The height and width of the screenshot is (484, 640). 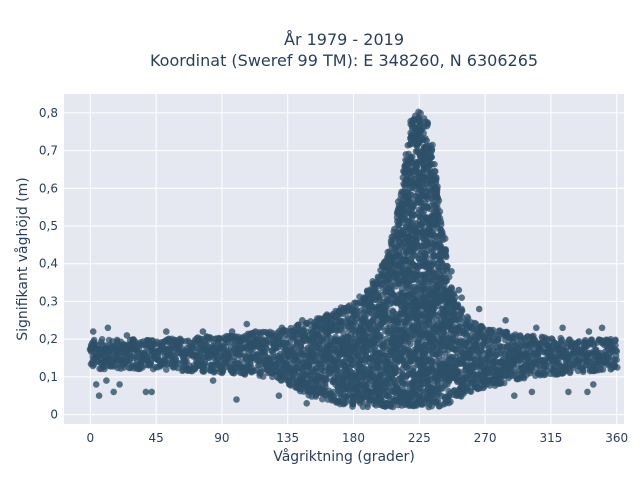 What do you see at coordinates (344, 456) in the screenshot?
I see `x-axis-title: Vågriktning (grader)` at bounding box center [344, 456].